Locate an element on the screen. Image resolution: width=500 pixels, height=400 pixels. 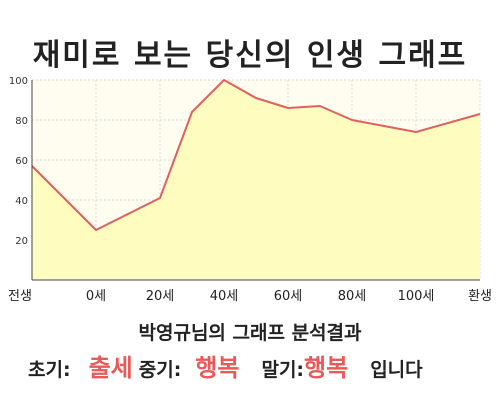
x-tick-label: 40세 is located at coordinates (224, 296).